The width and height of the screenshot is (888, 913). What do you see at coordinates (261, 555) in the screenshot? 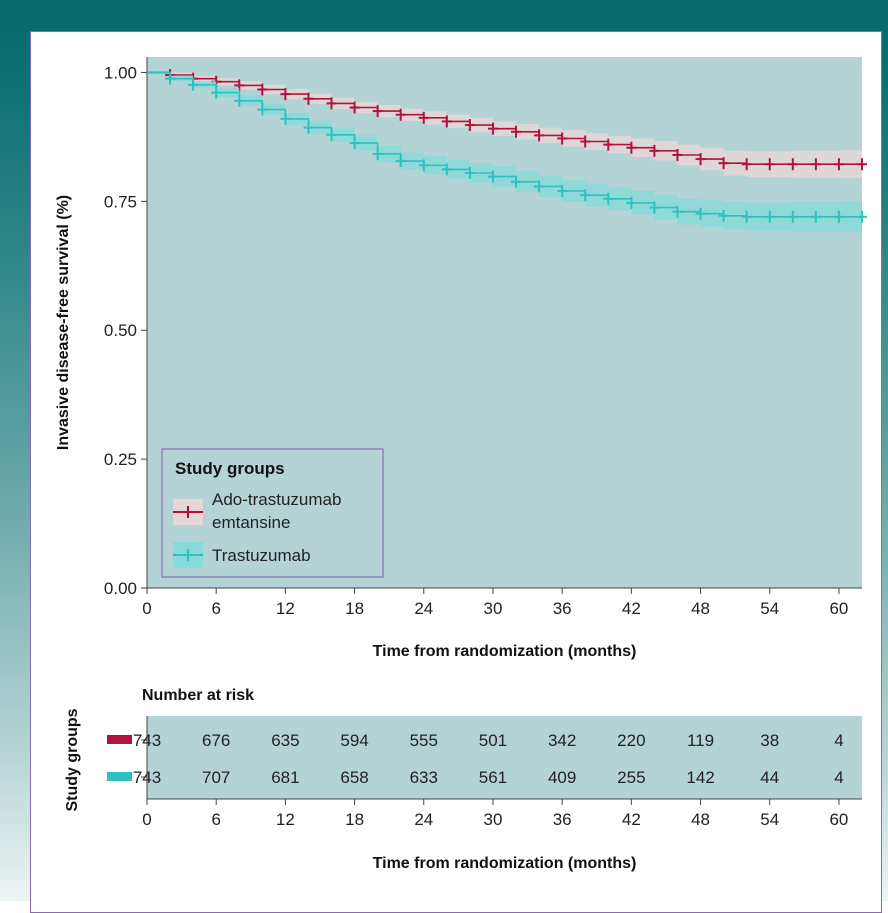
I see `legend-label-series-2: Trastuzumab` at bounding box center [261, 555].